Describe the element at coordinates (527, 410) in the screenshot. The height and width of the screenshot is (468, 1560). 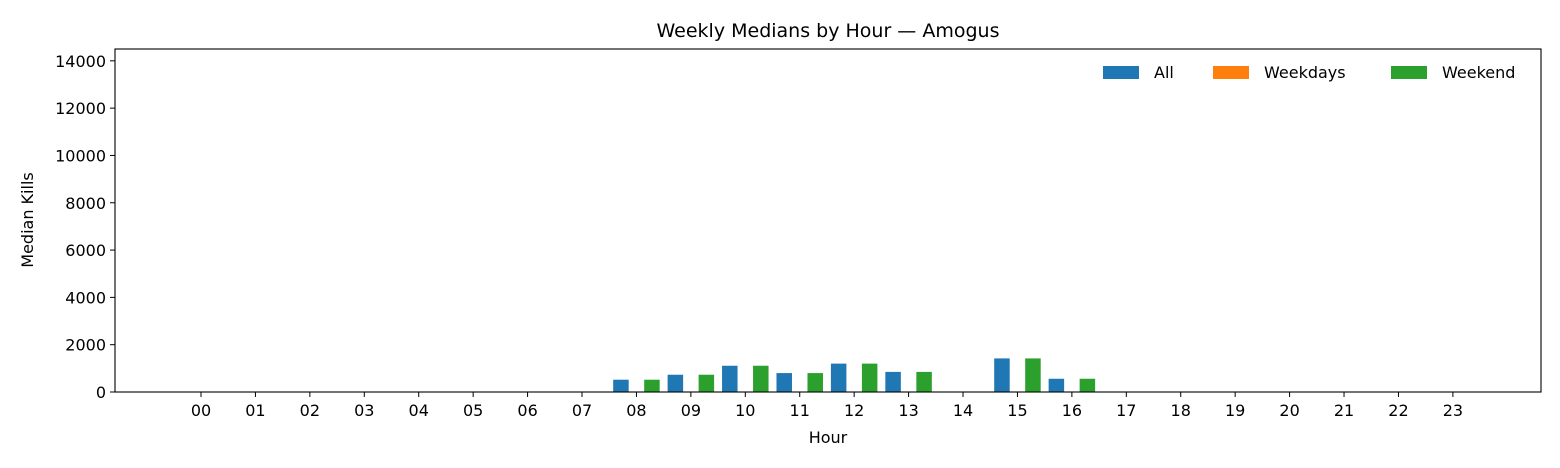
I see `x-tick-label: 06` at that location.